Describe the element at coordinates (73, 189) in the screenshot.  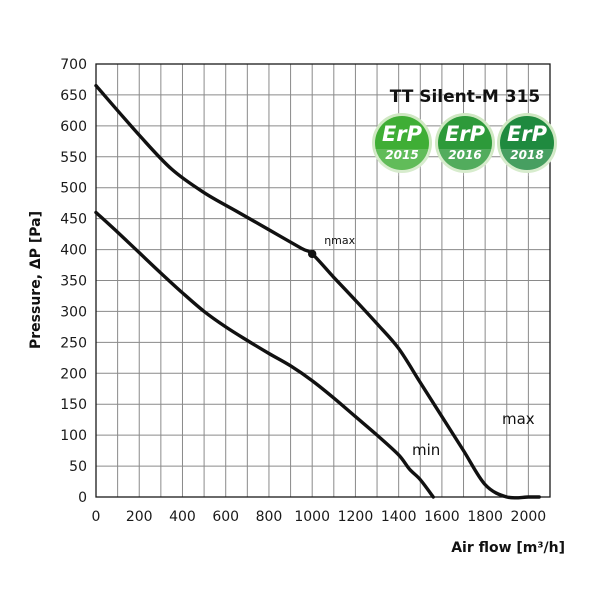
I see `y-tick-label: 500` at that location.